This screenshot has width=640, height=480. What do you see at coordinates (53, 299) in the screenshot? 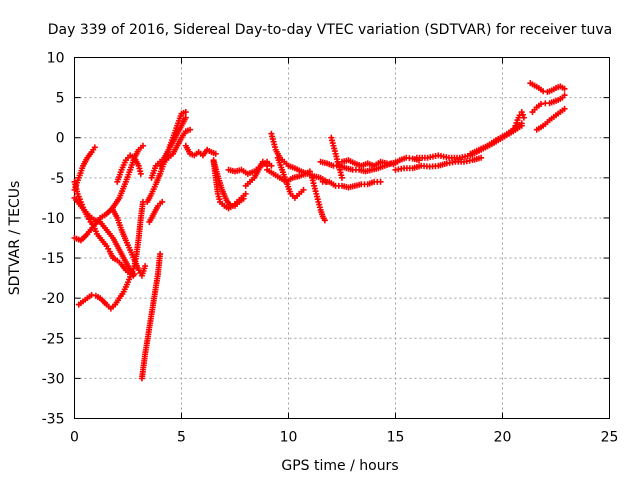
I see `y-tick-label: -20` at bounding box center [53, 299].